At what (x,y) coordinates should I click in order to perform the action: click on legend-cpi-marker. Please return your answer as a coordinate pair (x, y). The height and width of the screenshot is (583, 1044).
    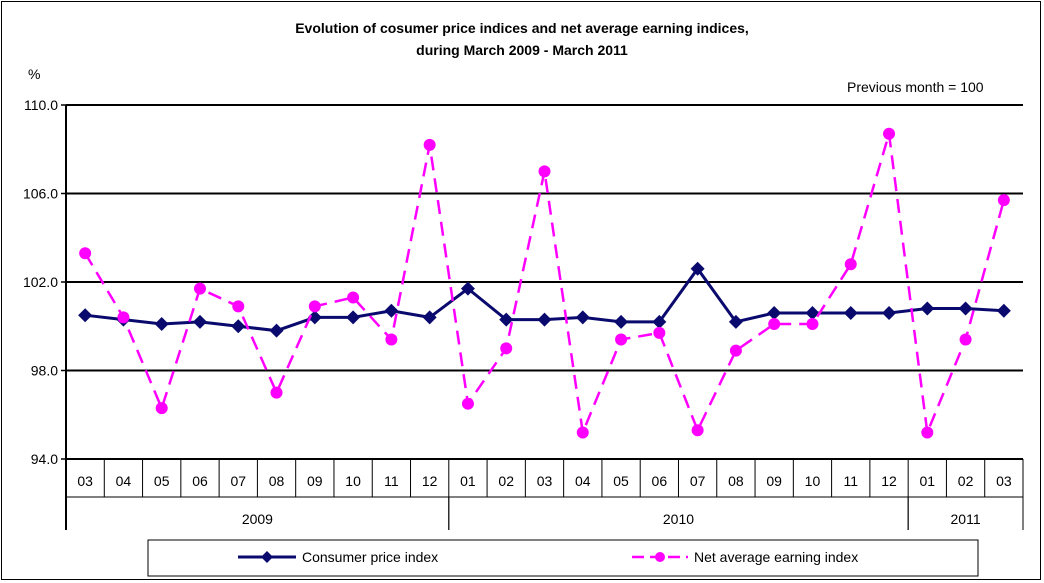
    Looking at the image, I should click on (267, 557).